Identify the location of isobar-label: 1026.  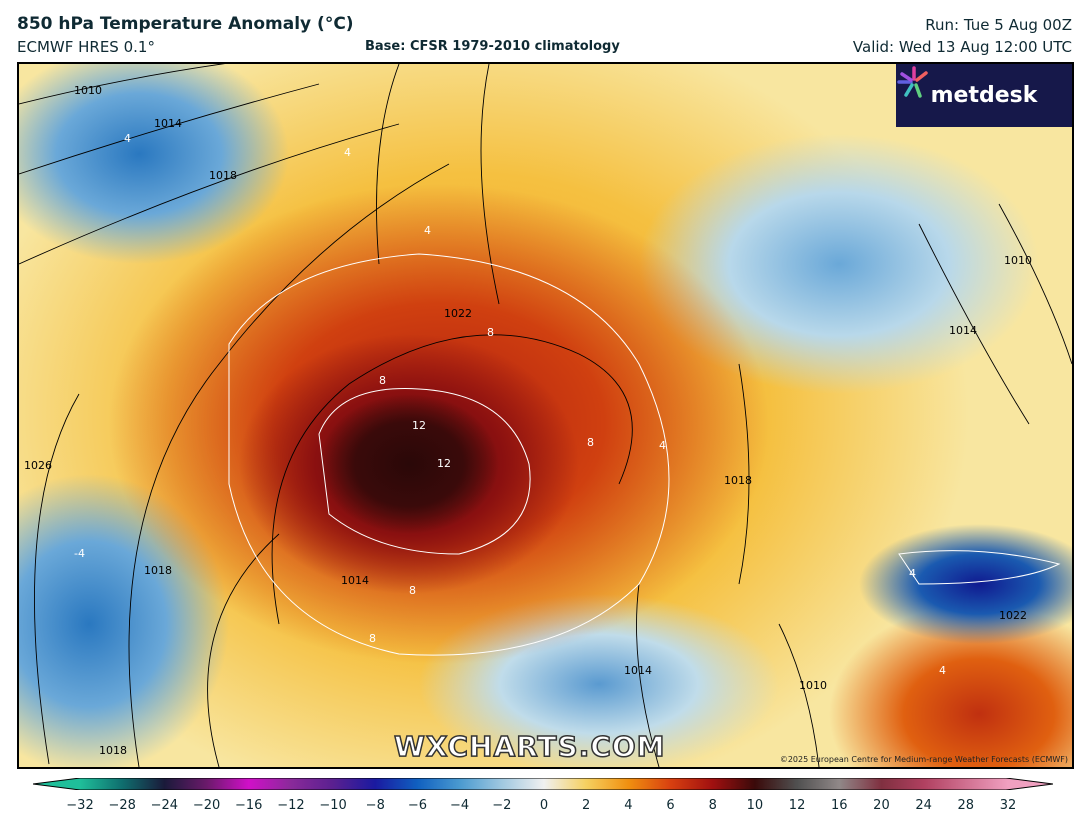
(38, 465).